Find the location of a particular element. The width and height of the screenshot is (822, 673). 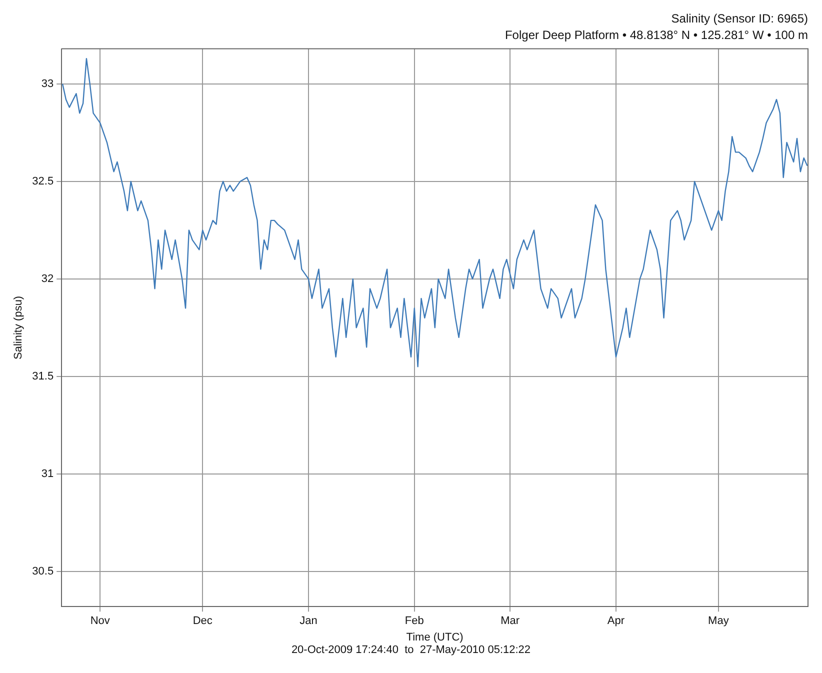

y-tick-label: 33 is located at coordinates (47, 84).